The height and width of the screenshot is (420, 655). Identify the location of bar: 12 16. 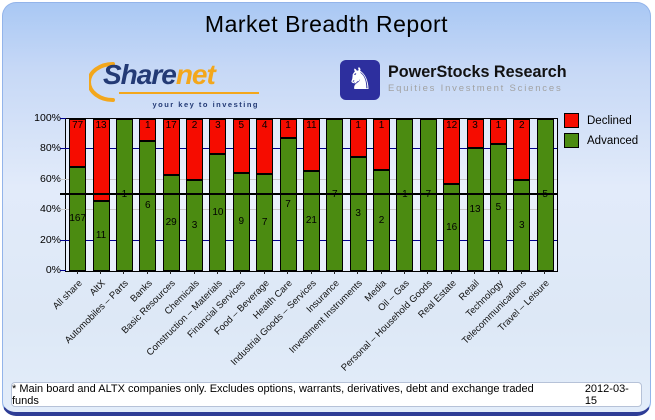
(451, 195).